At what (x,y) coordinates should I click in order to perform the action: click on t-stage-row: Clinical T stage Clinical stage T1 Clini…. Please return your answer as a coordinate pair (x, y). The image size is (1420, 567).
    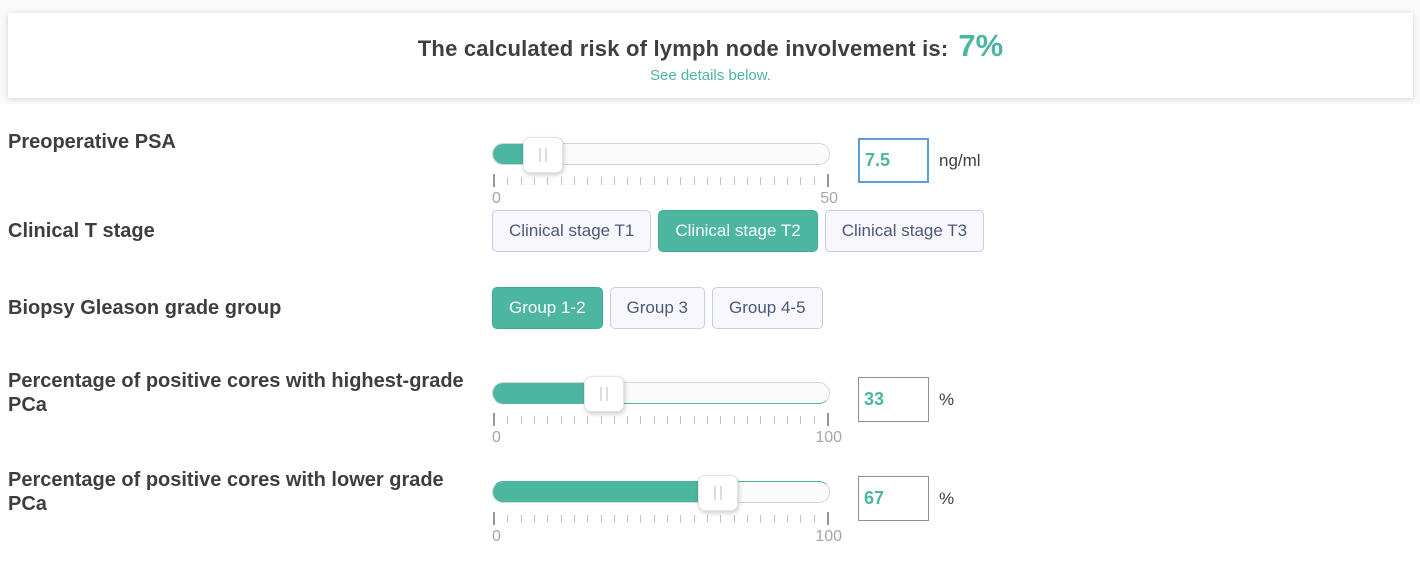
    Looking at the image, I should click on (710, 231).